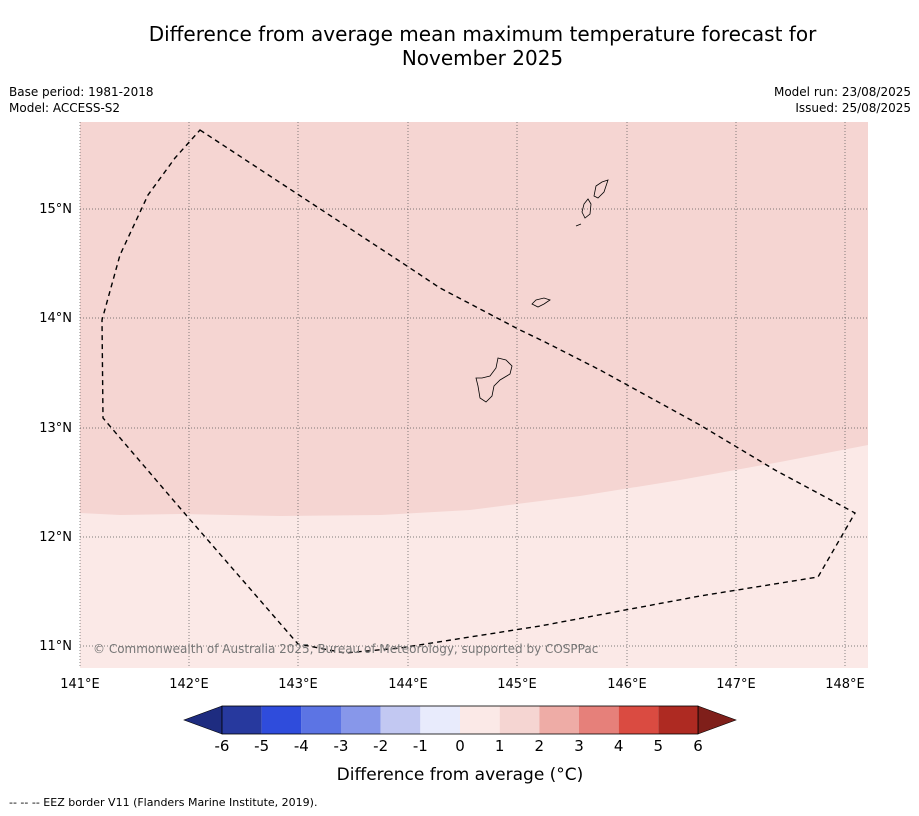 This screenshot has width=919, height=816. Describe the element at coordinates (659, 746) in the screenshot. I see `colorbar-tick-label: 5` at that location.